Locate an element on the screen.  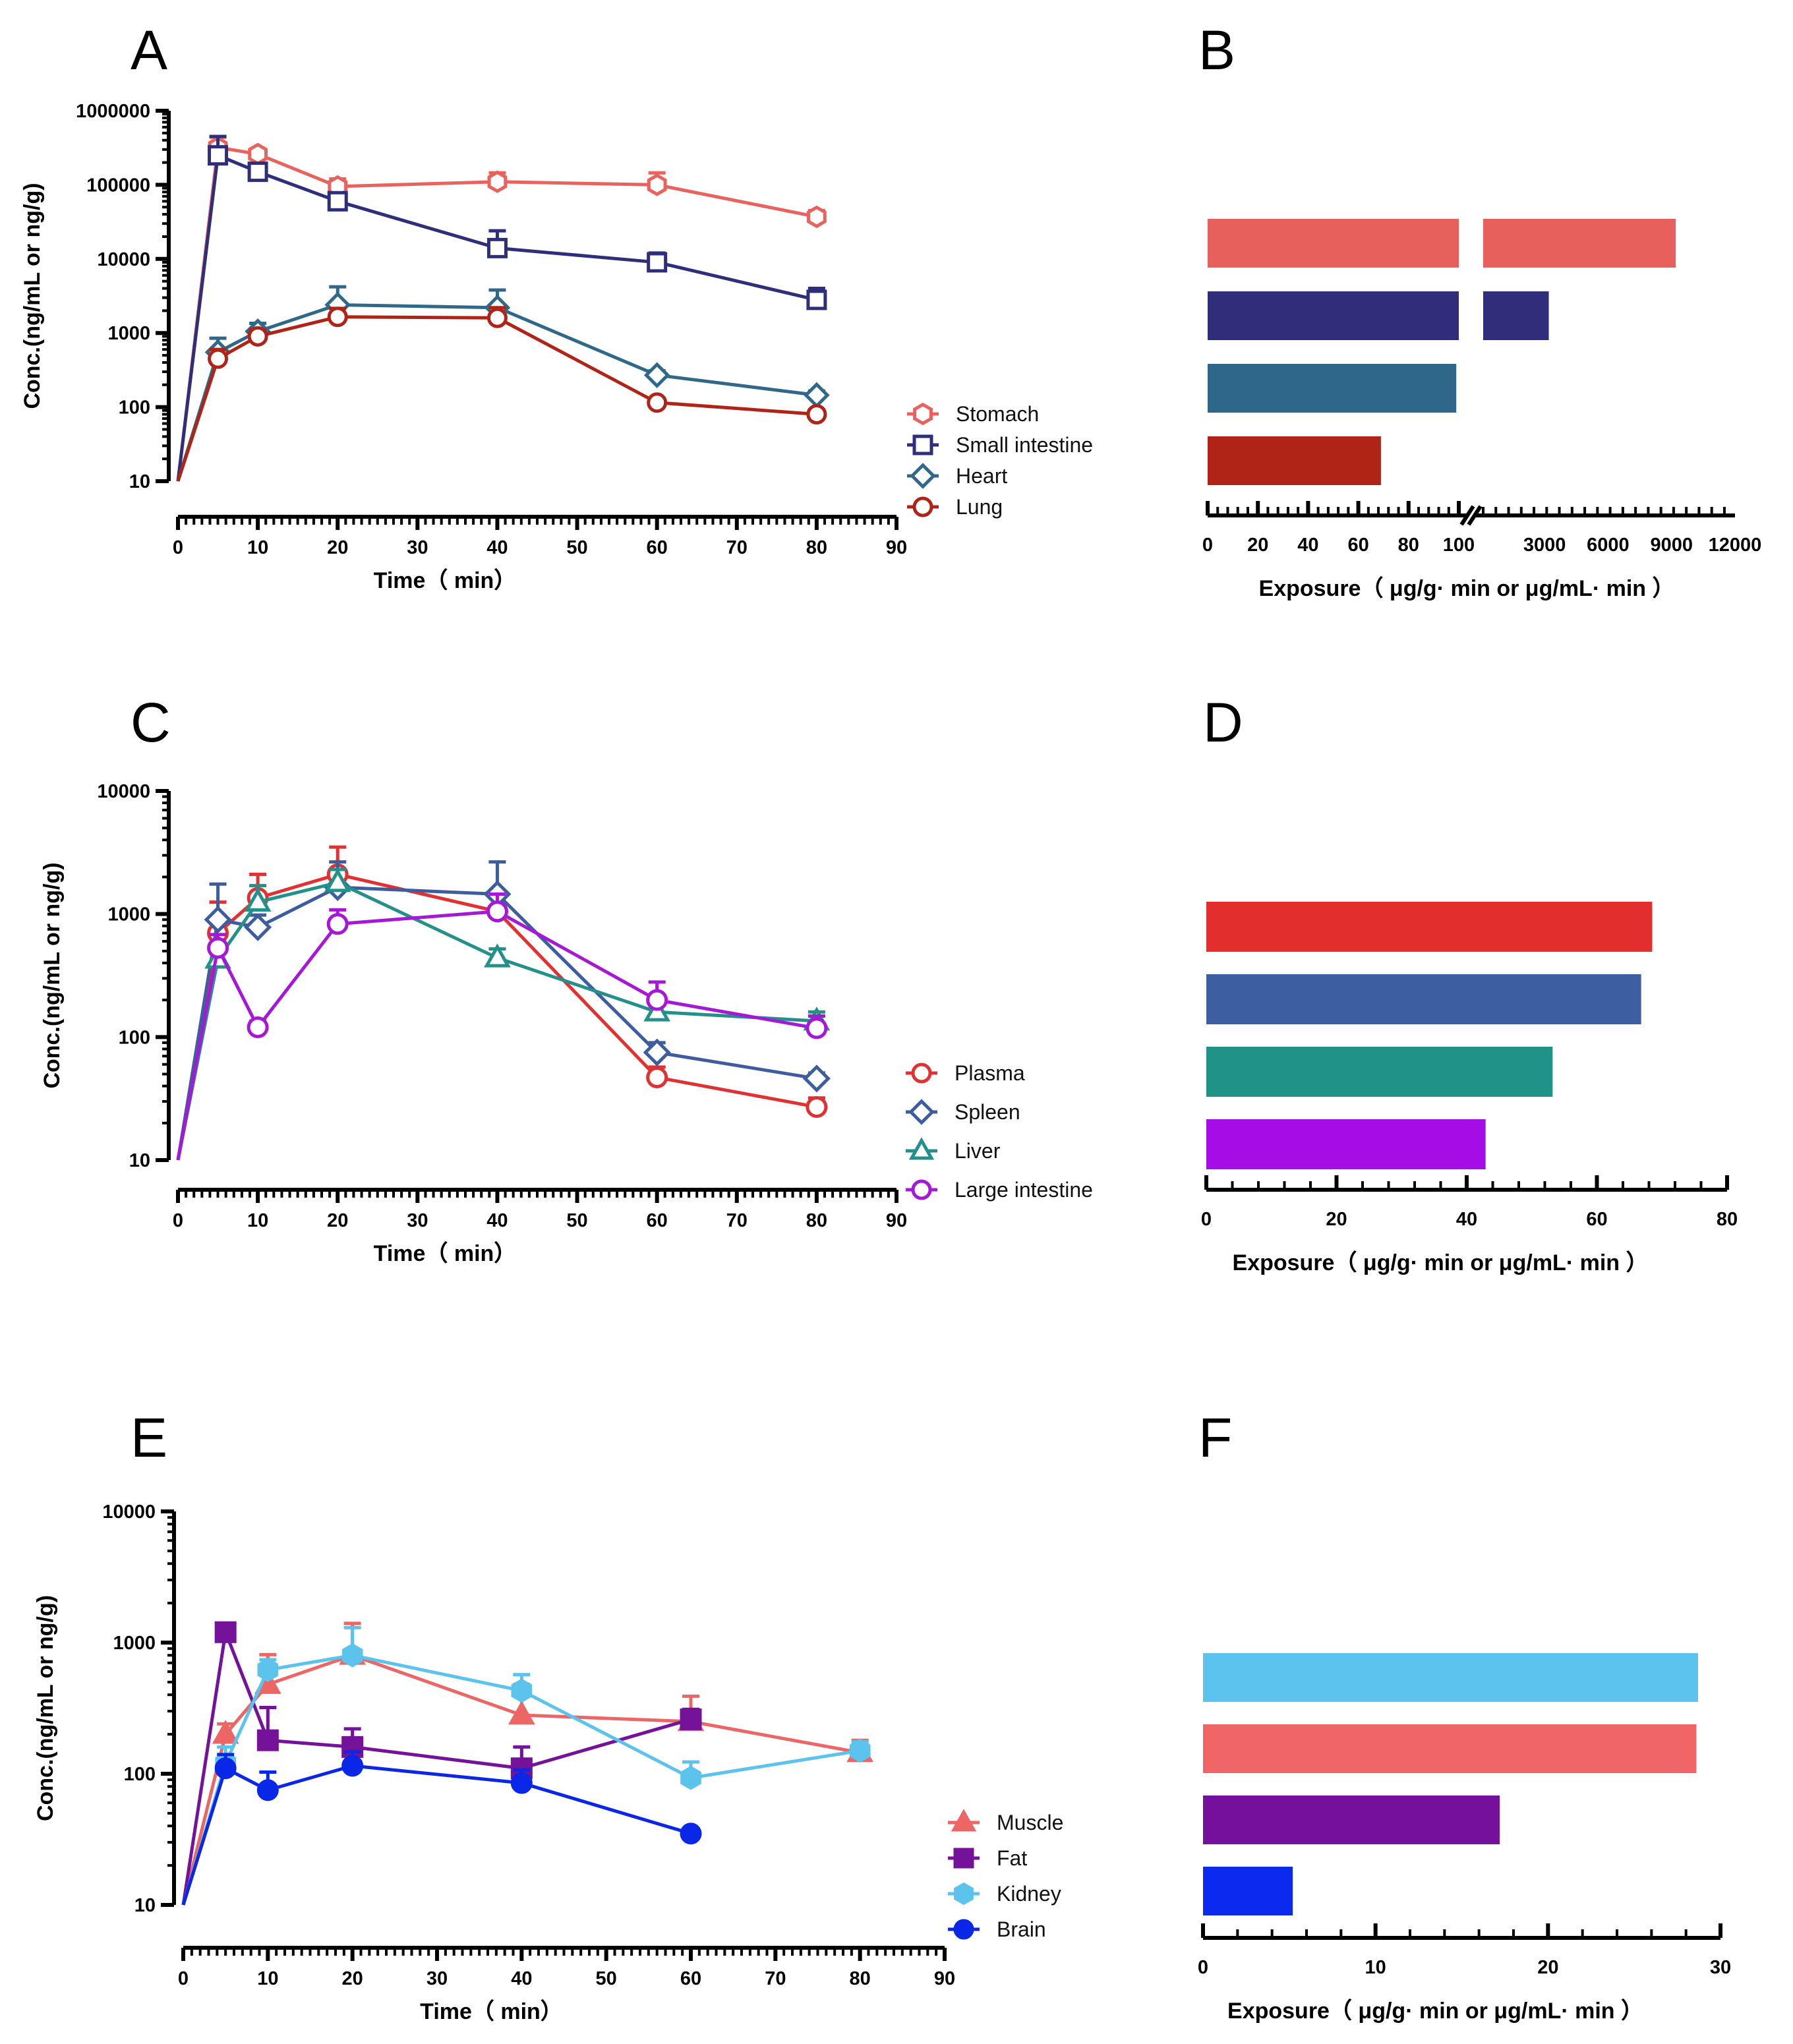
legend-item-stomach: Stomach is located at coordinates (973, 414).